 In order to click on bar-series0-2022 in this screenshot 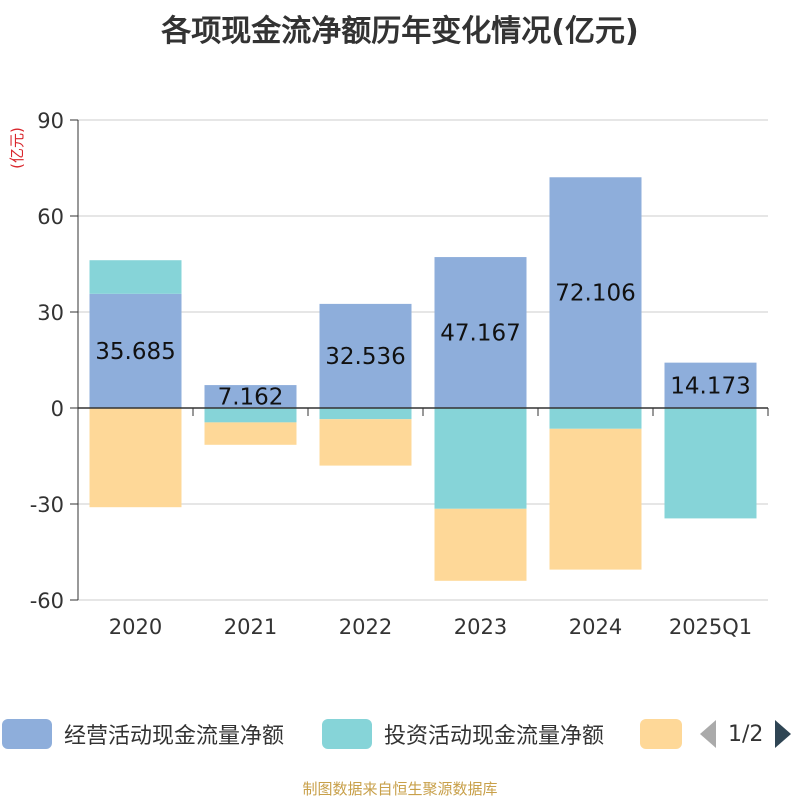, I will do `click(365, 355)`.